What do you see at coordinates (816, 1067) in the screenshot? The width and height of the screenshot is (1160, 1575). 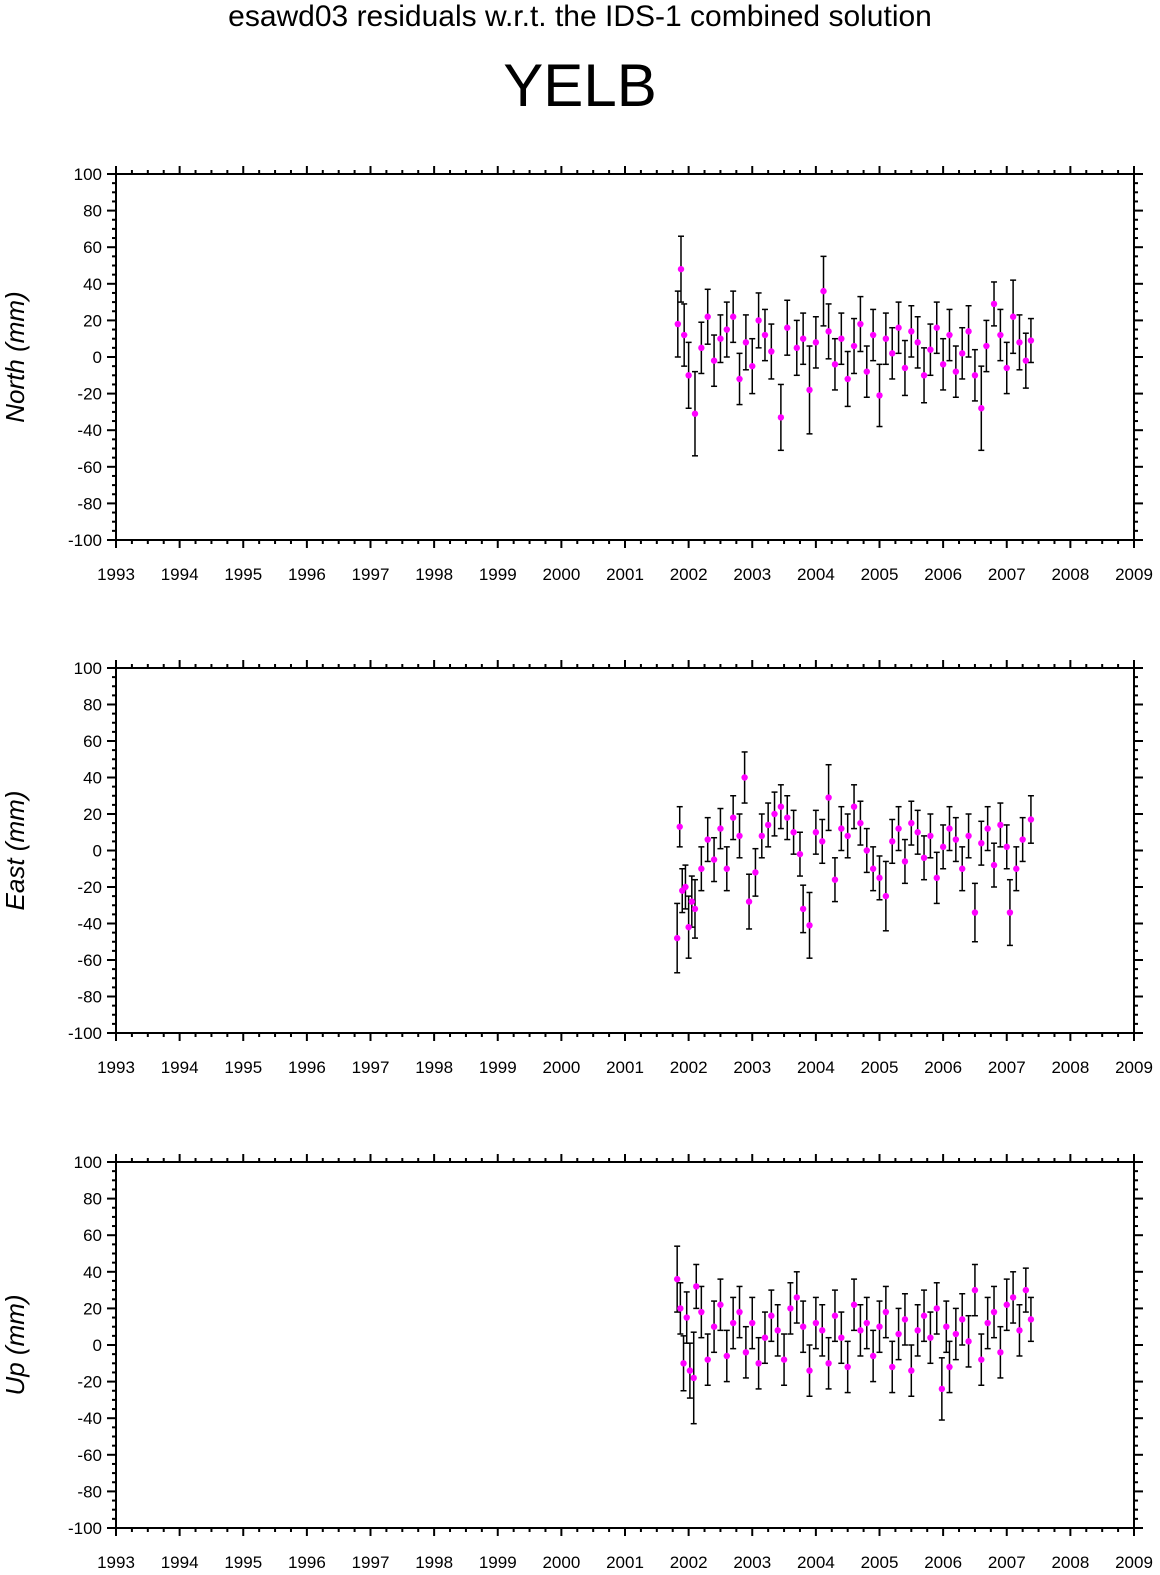 I see `x-tick-label: 2004` at bounding box center [816, 1067].